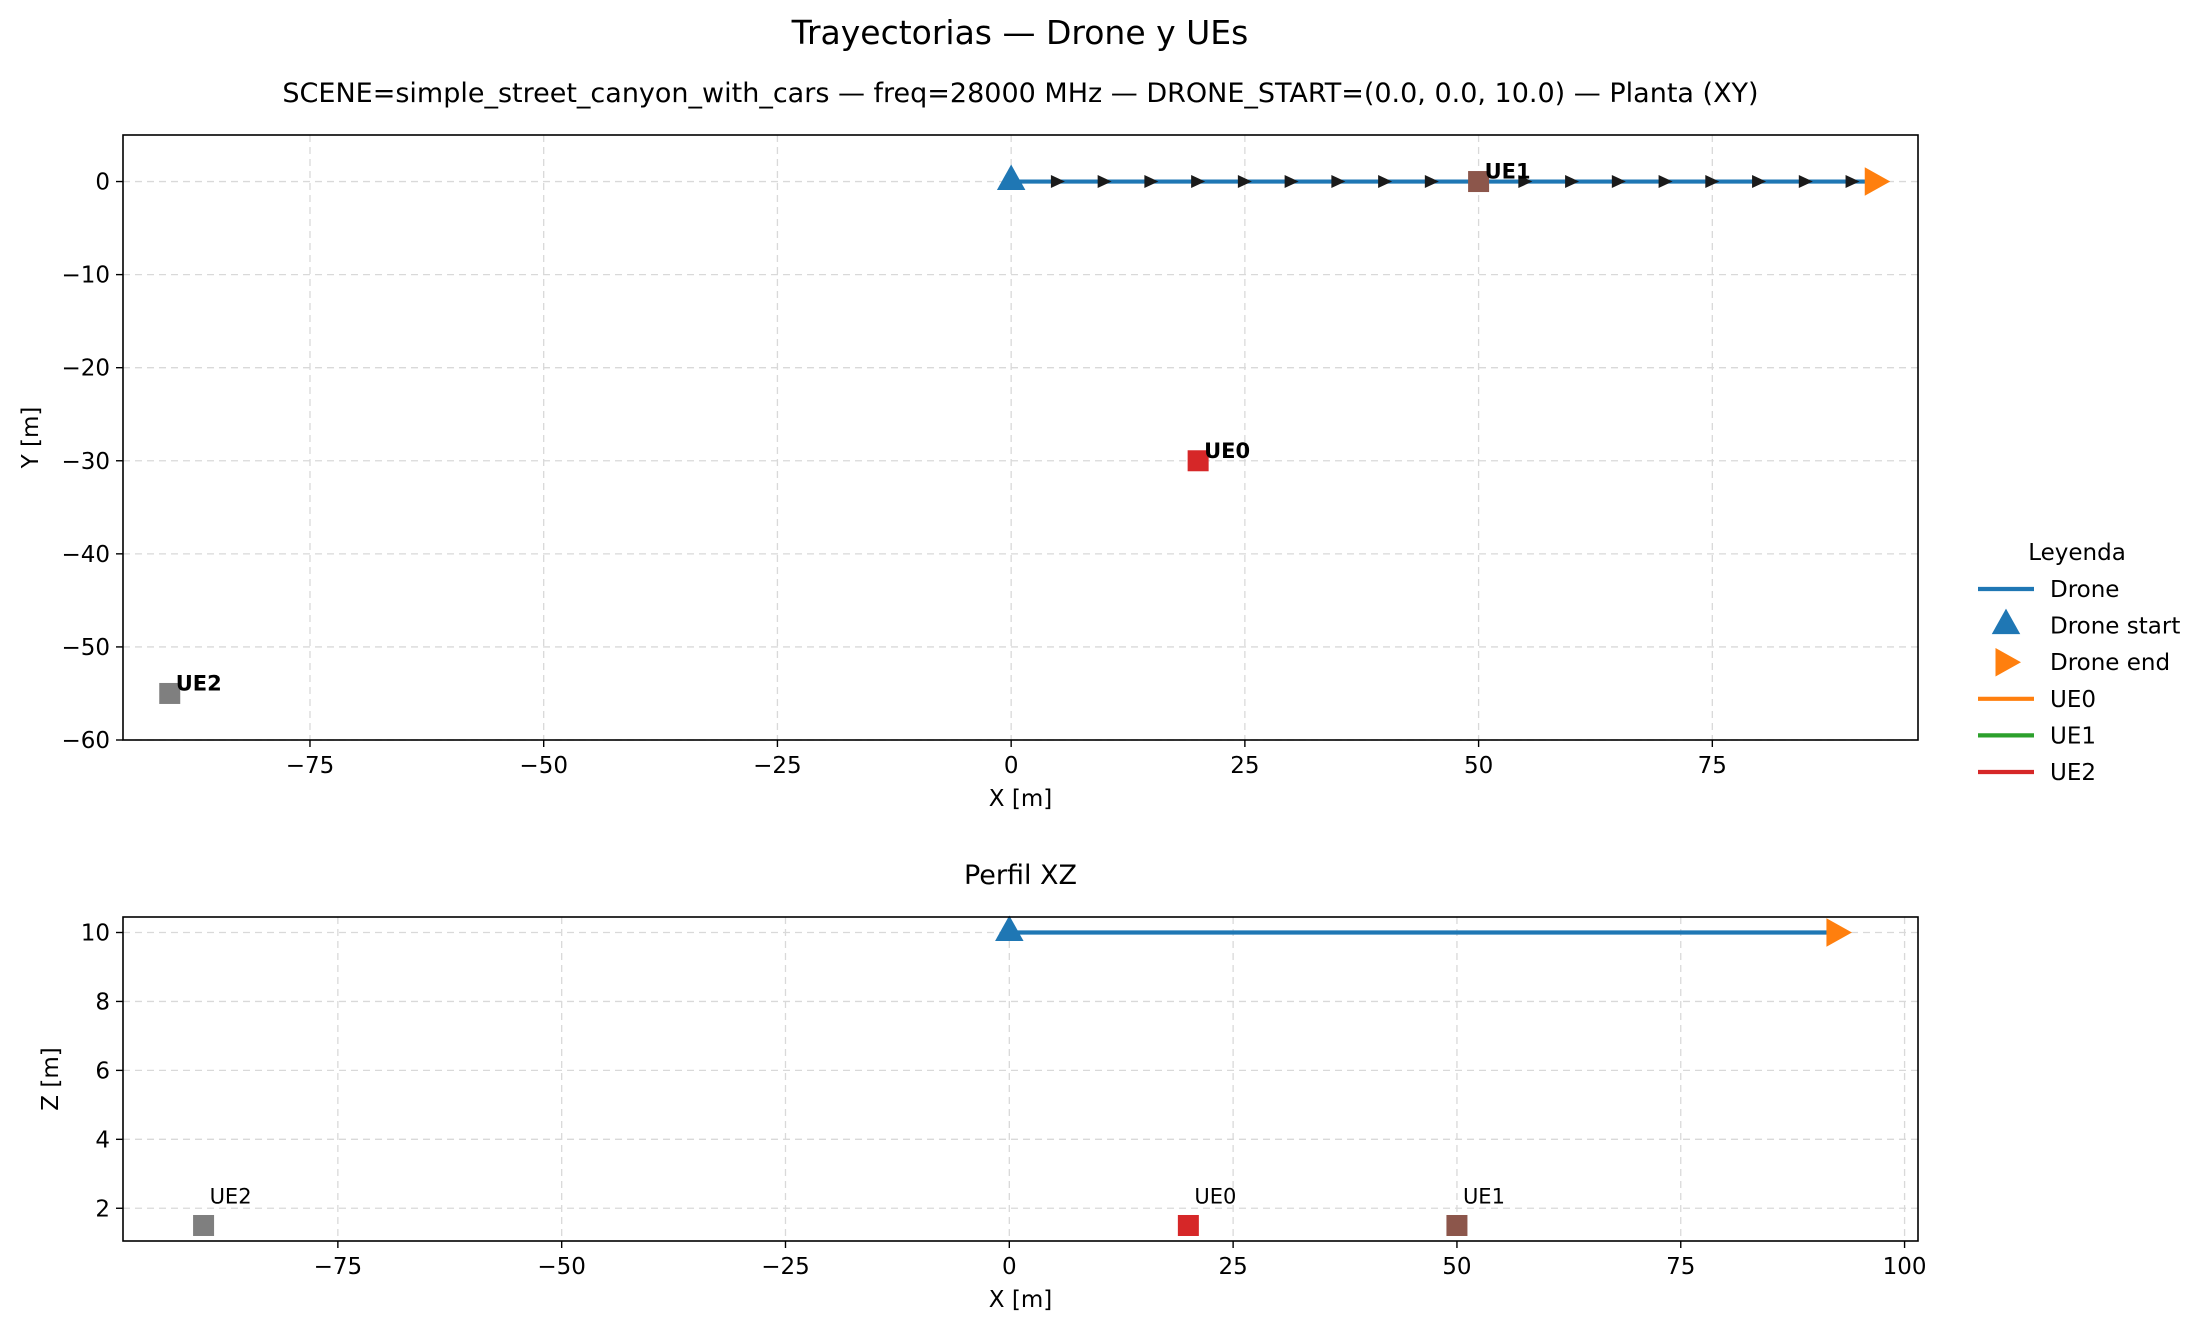 The width and height of the screenshot is (2210, 1329). What do you see at coordinates (85, 276) in the screenshot?
I see `y-tick-label: −10` at bounding box center [85, 276].